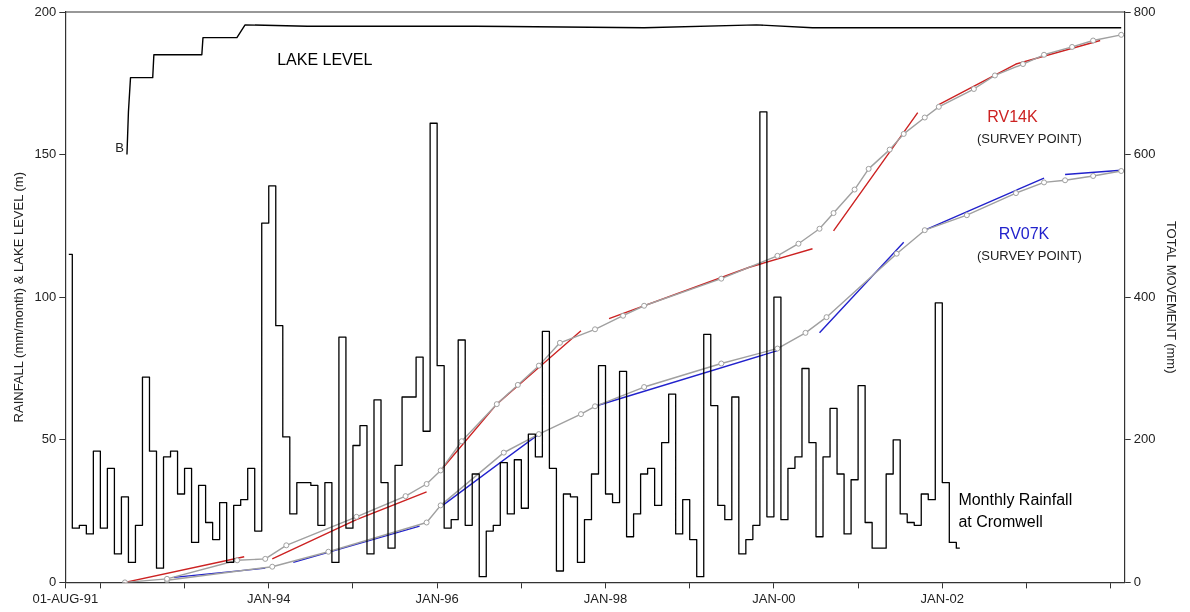 The height and width of the screenshot is (612, 1190). Describe the element at coordinates (1144, 154) in the screenshot. I see `y2-tick-label: 600` at that location.